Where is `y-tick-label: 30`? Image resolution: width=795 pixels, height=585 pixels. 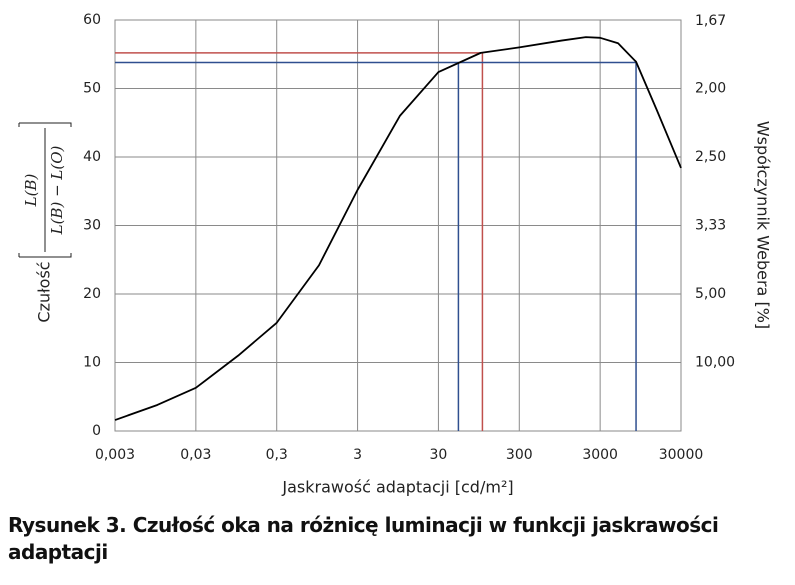
y-tick-label: 30 is located at coordinates (92, 226).